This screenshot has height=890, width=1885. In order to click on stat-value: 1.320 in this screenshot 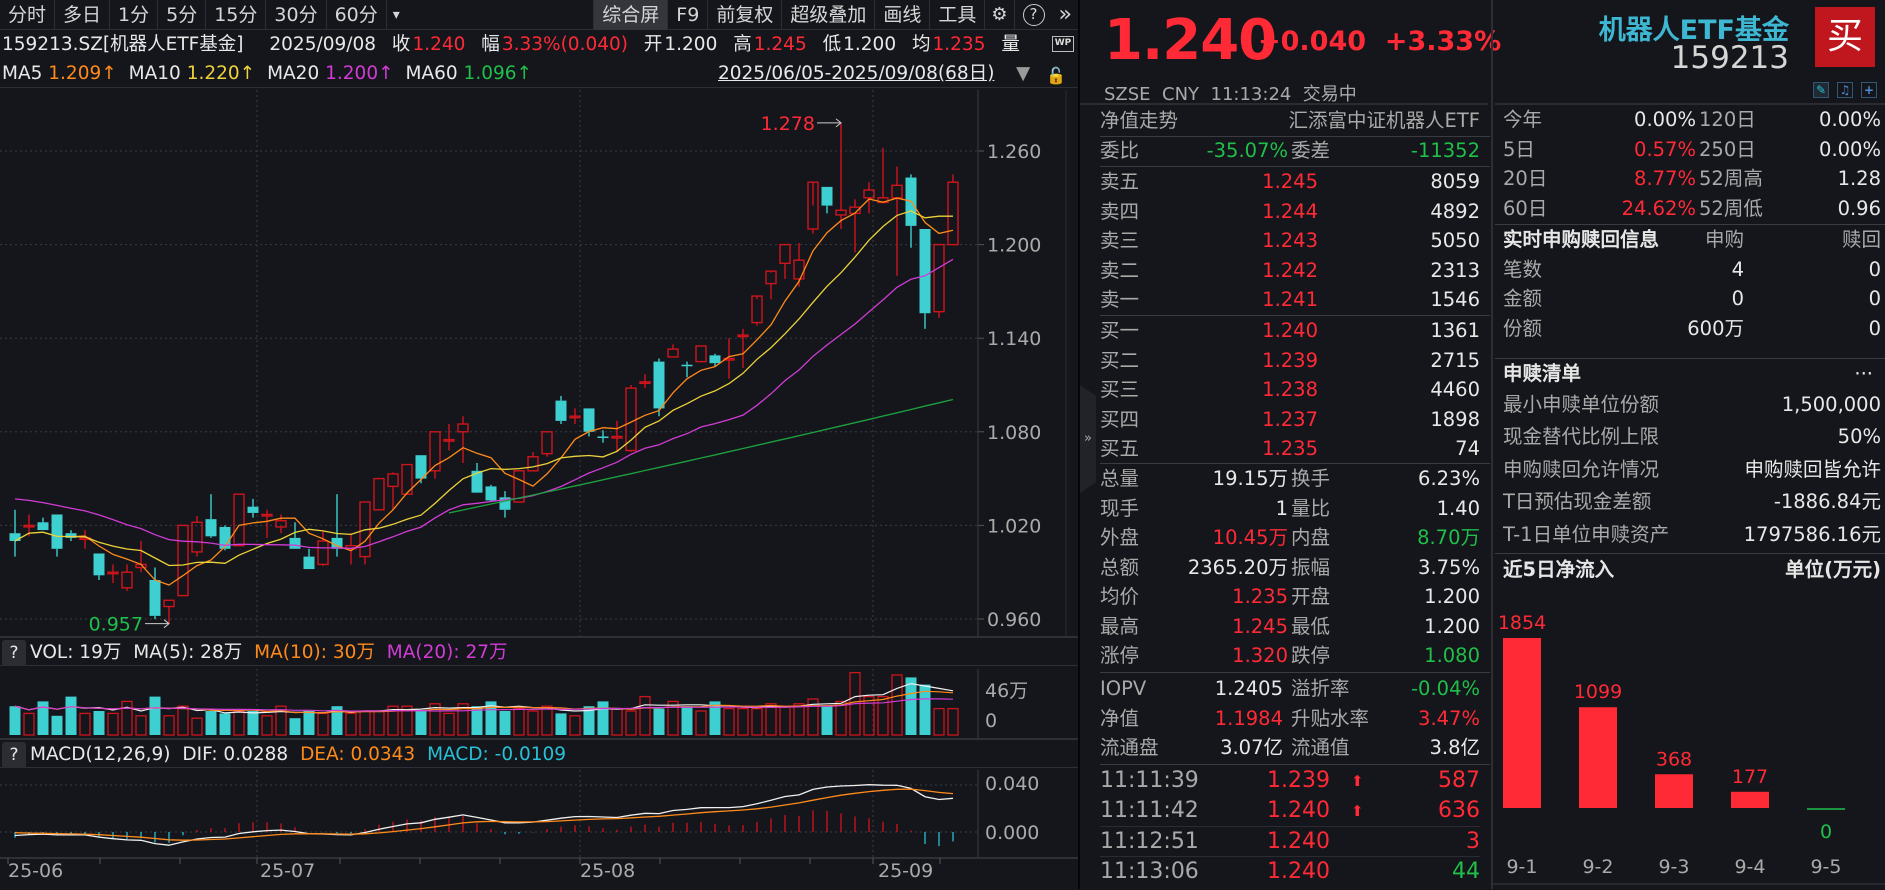, I will do `click(1260, 655)`.